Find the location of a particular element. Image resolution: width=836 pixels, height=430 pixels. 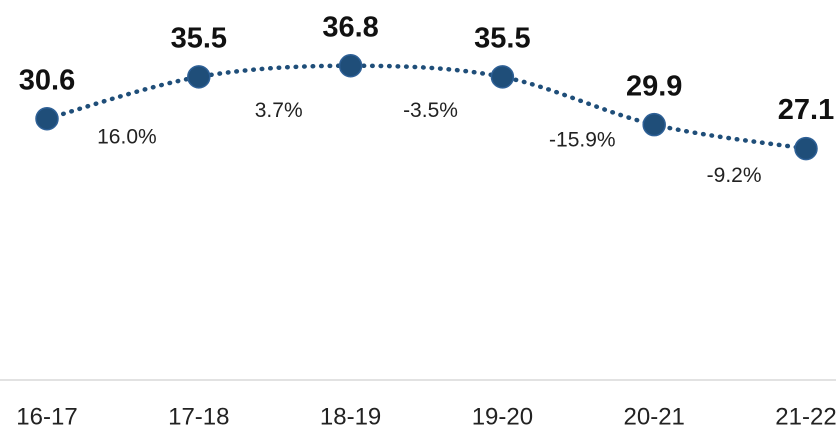

change-label: -15.9% is located at coordinates (582, 139).